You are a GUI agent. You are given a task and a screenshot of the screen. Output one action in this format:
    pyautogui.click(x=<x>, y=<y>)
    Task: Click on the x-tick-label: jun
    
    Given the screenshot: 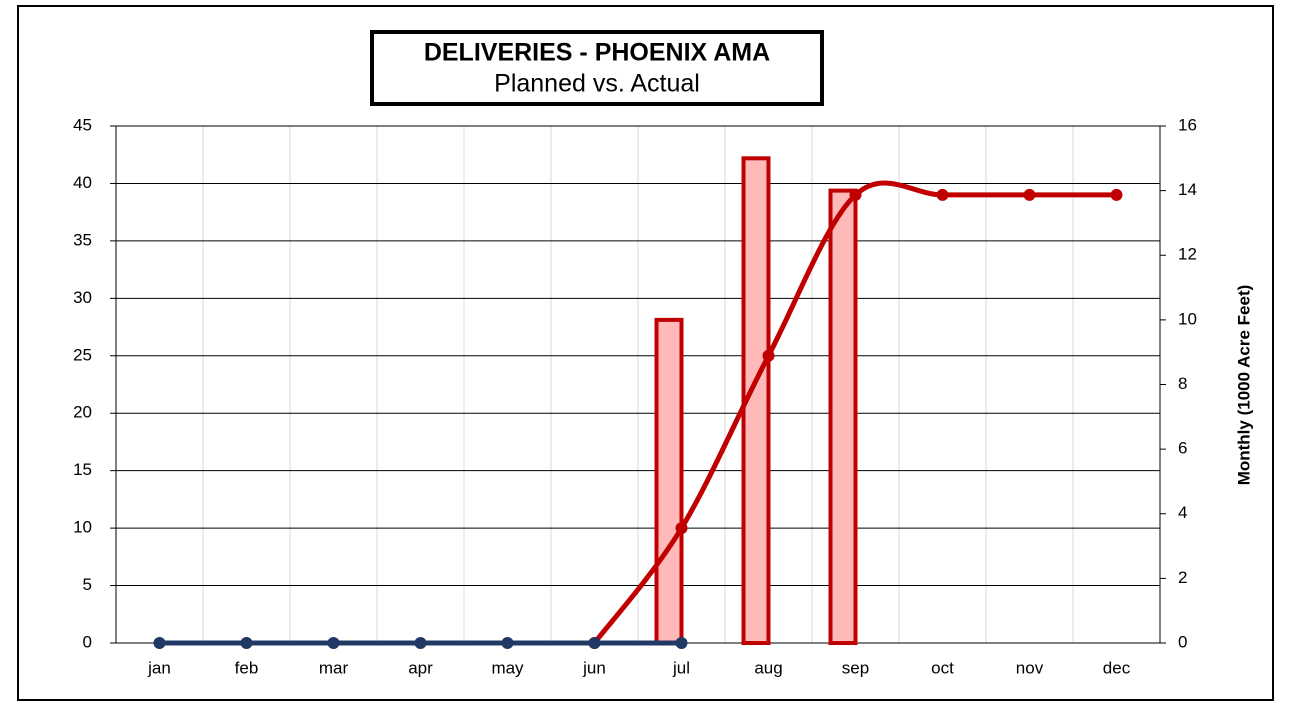 What is the action you would take?
    pyautogui.click(x=594, y=667)
    